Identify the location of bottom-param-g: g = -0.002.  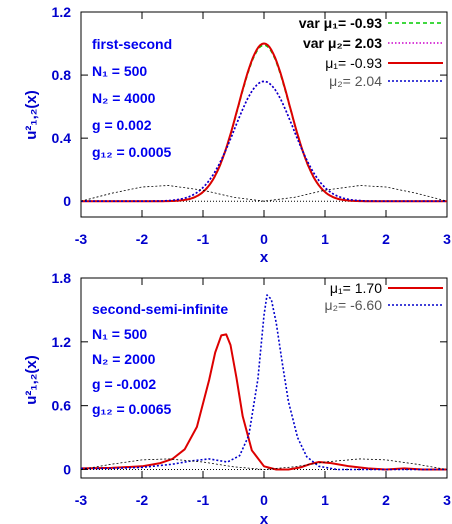
(124, 384).